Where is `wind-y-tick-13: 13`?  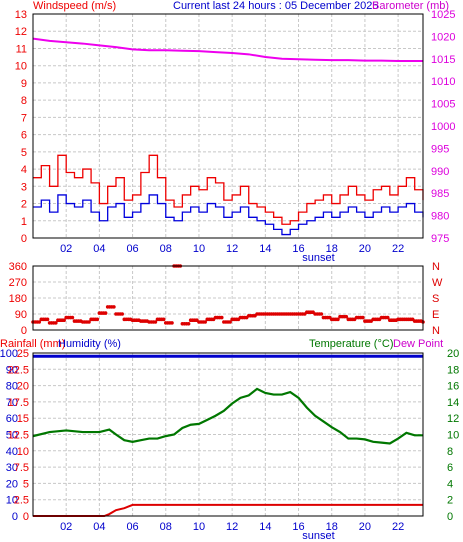
wind-y-tick-13: 13 is located at coordinates (21, 15).